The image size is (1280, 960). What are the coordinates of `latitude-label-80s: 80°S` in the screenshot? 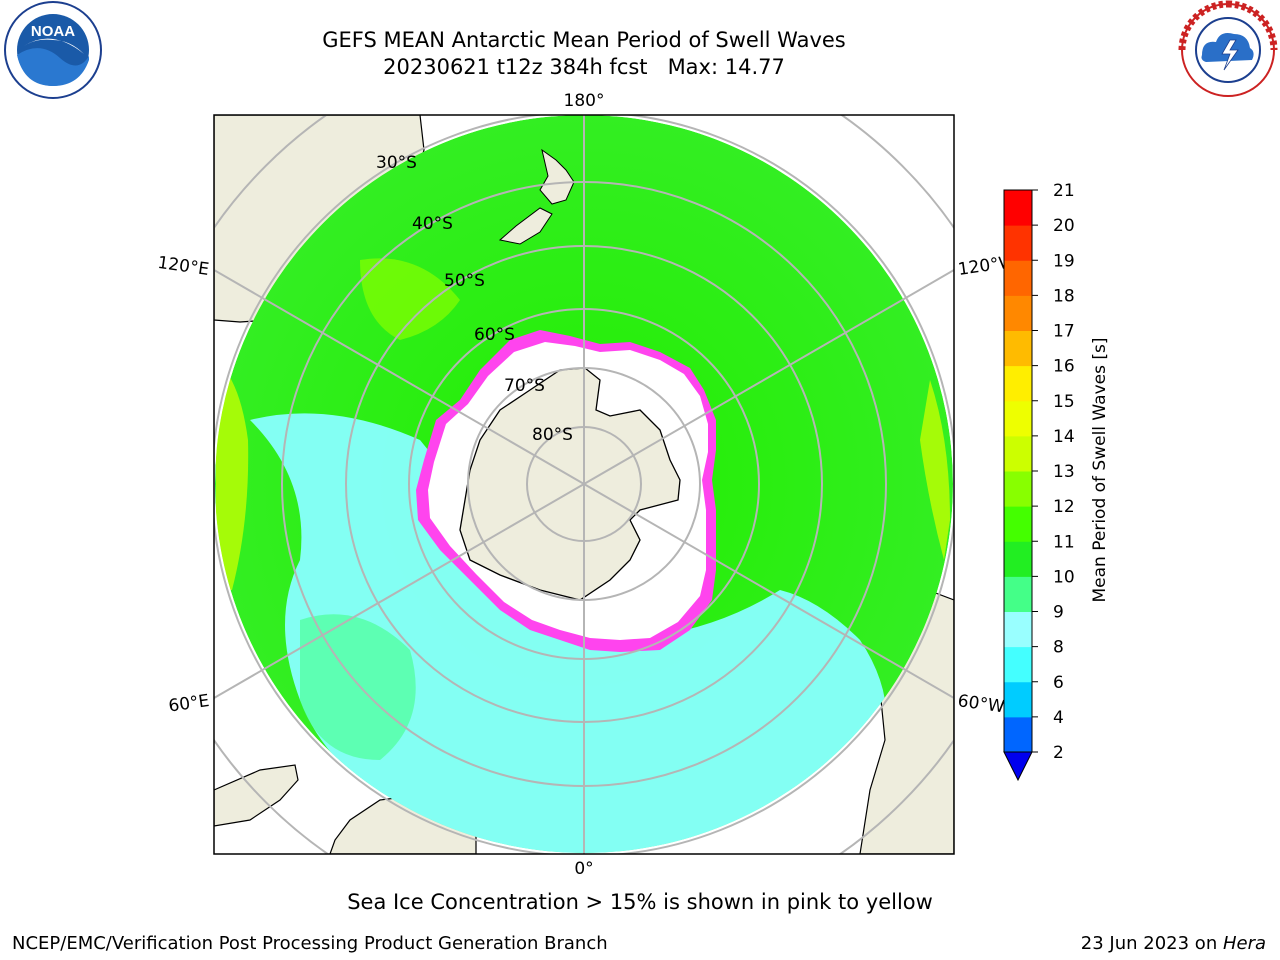 It's located at (552, 435).